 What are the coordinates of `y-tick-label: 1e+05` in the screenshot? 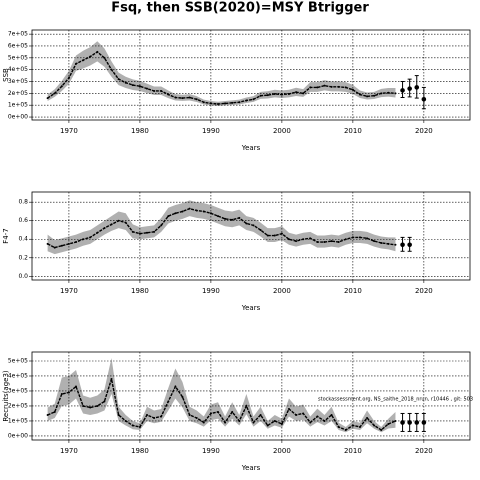 It's located at (18, 105).